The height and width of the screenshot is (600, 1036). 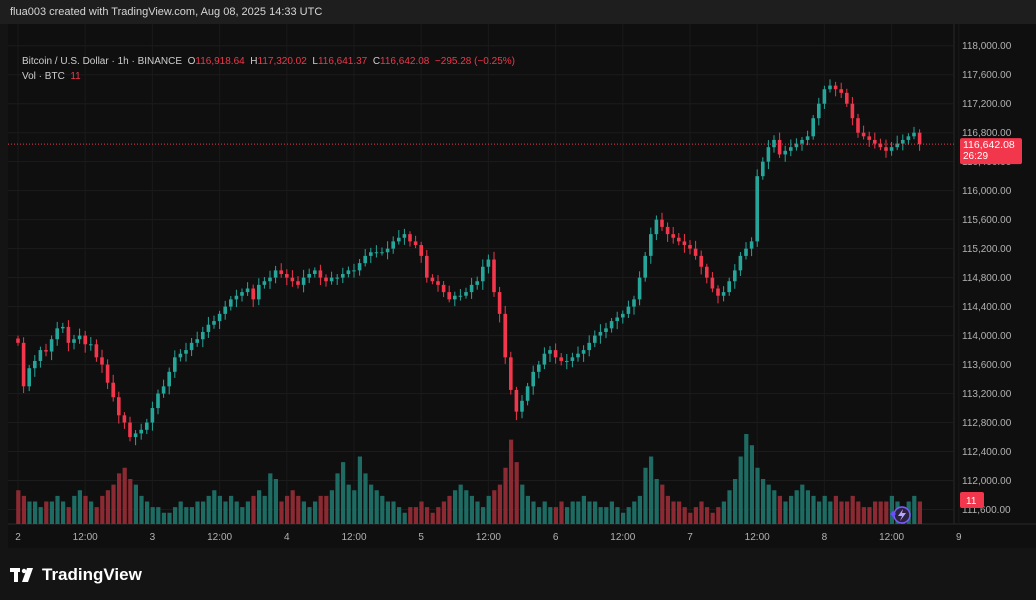 I want to click on price-axis-panel, so click(x=995, y=274).